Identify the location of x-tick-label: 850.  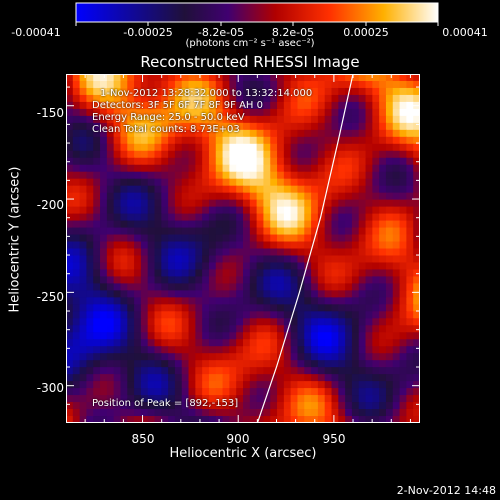
(143, 439).